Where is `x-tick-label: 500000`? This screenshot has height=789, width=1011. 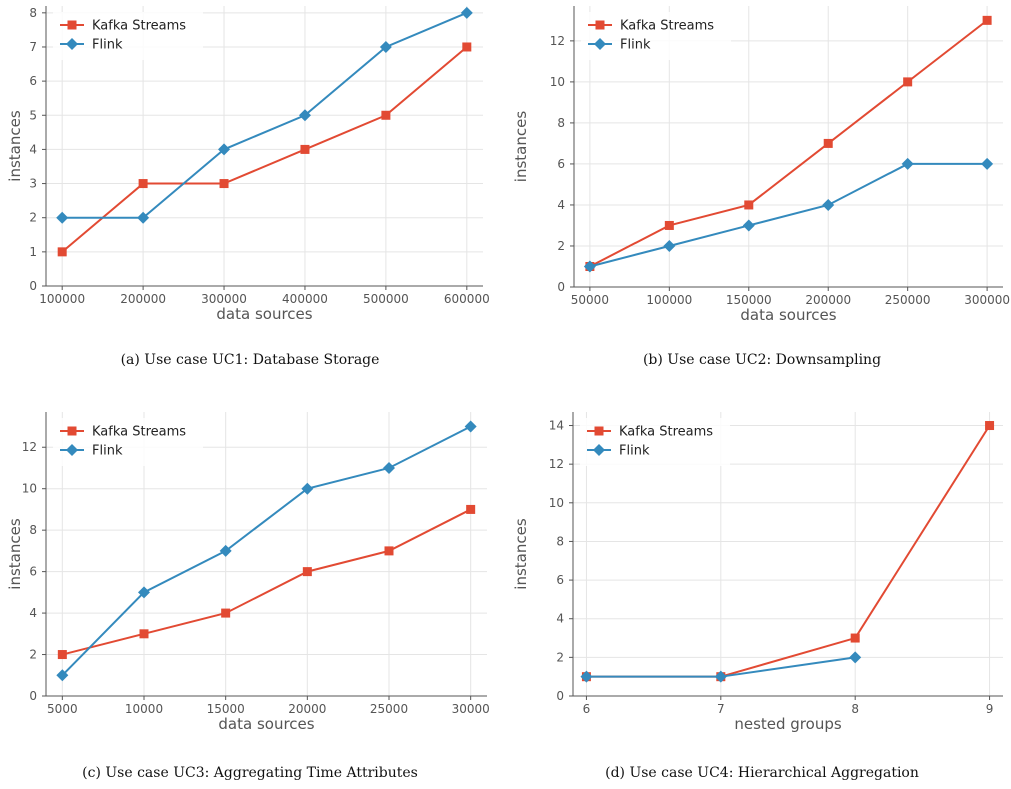 x-tick-label: 500000 is located at coordinates (386, 299).